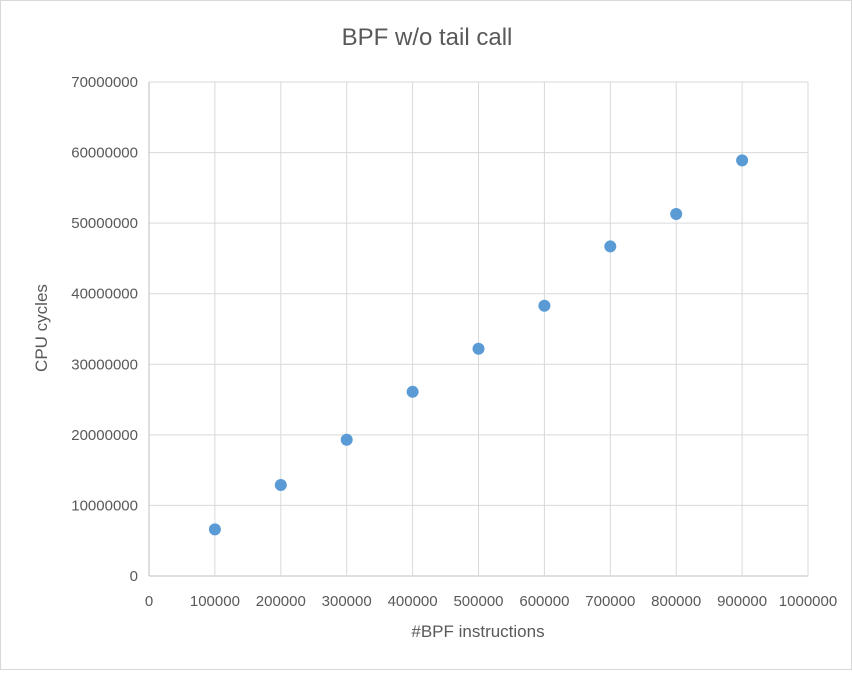  I want to click on x-tick-label: 0, so click(149, 601).